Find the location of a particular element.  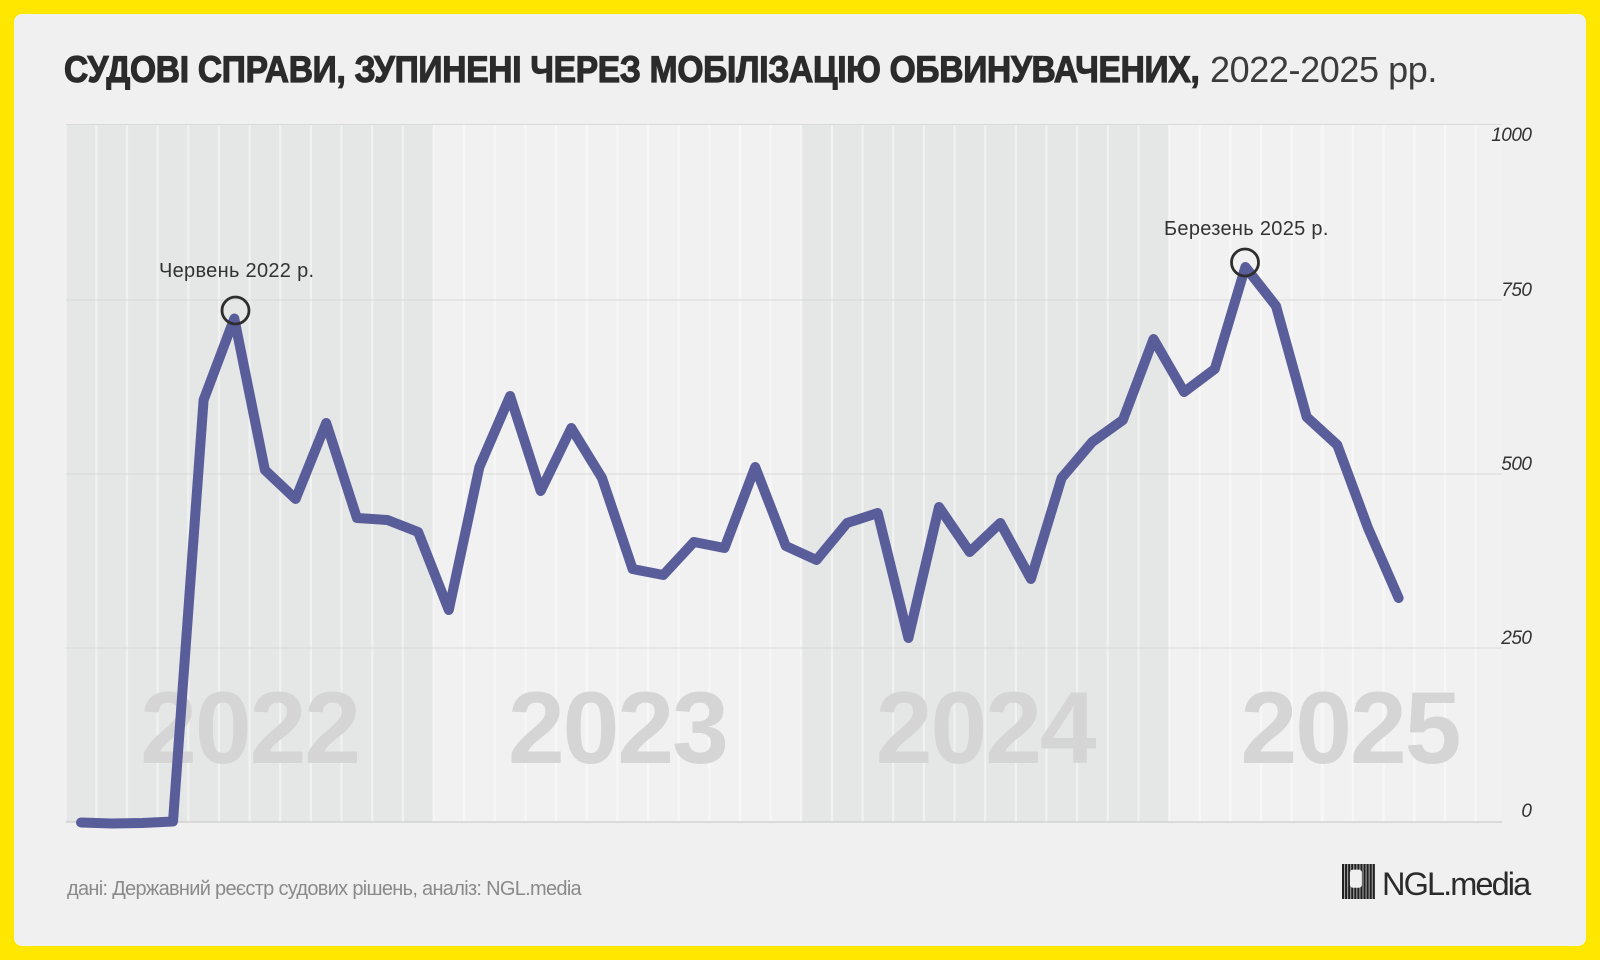

svg-text: 2024 is located at coordinates (986, 728).